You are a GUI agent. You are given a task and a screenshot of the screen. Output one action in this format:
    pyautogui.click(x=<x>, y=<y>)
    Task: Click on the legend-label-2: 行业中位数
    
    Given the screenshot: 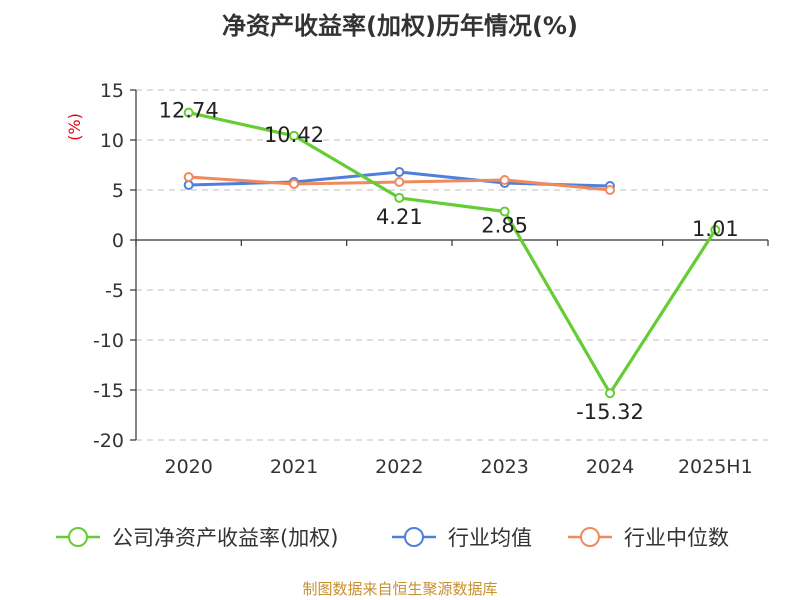 What is the action you would take?
    pyautogui.click(x=676, y=538)
    